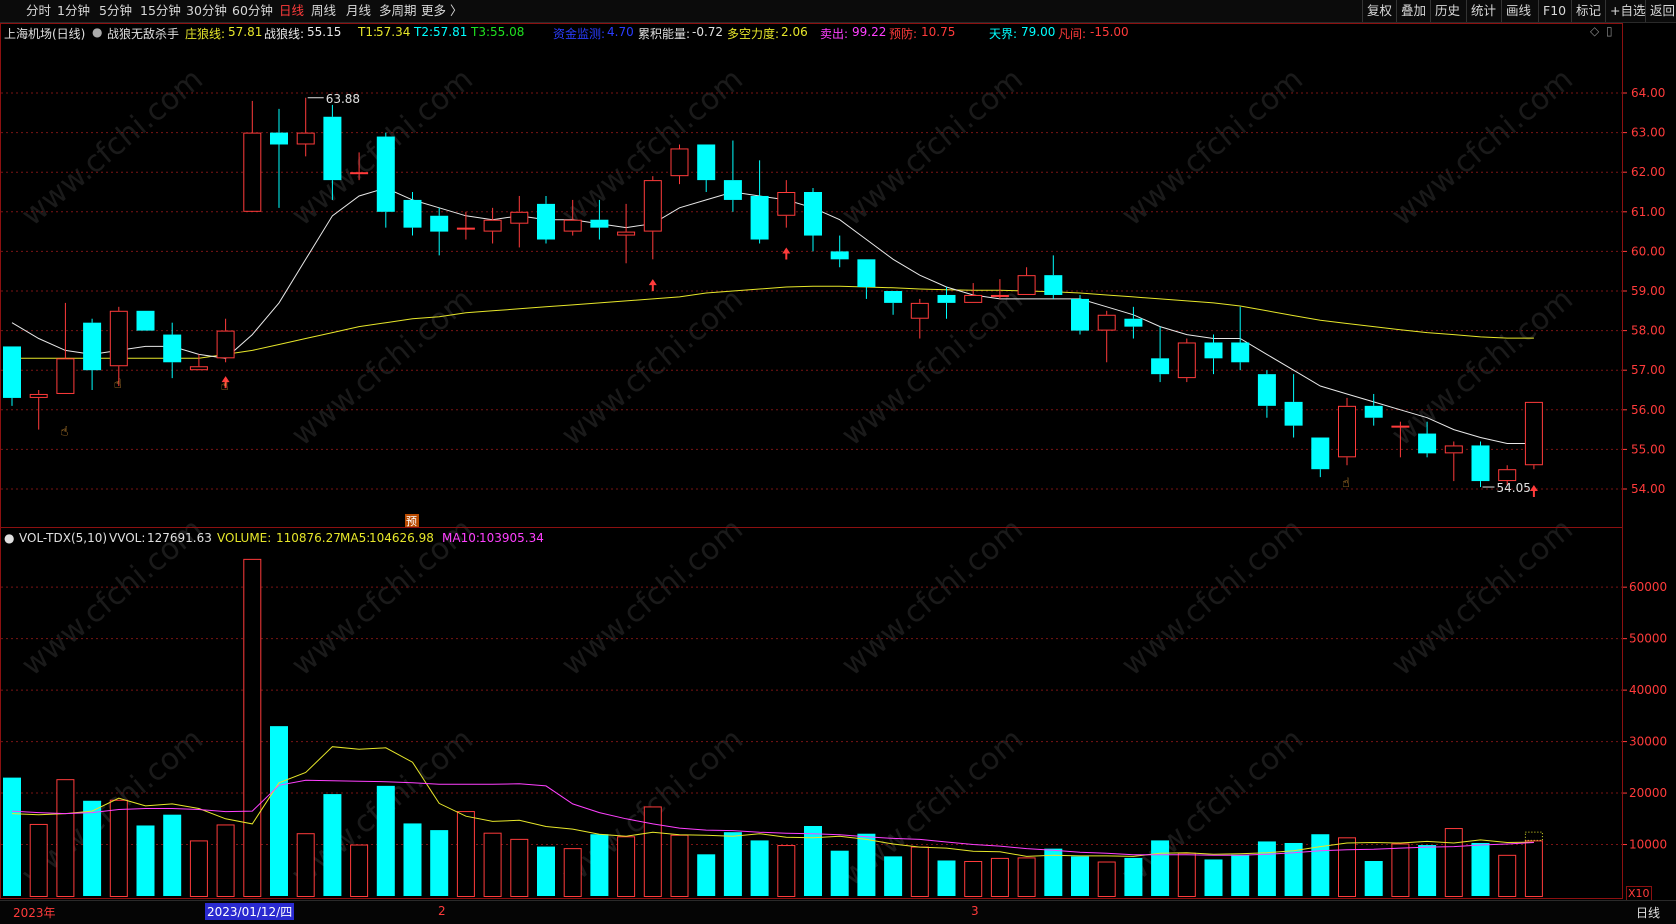 This screenshot has height=924, width=1676. I want to click on tab-multi-period: 多周期, so click(398, 10).